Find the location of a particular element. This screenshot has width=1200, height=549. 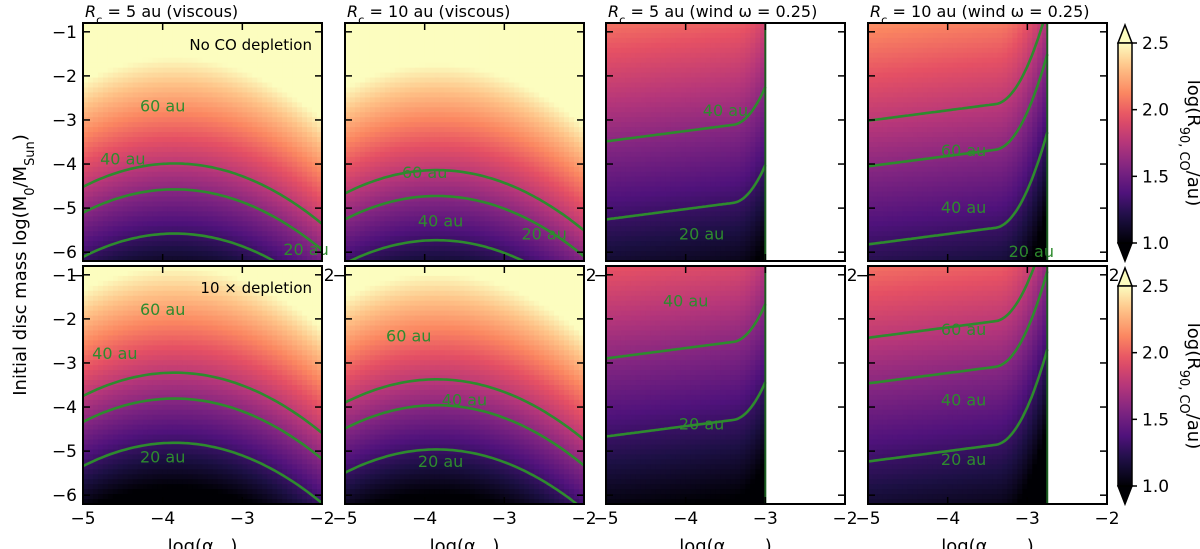

contour-20au is located at coordinates (180, 246).